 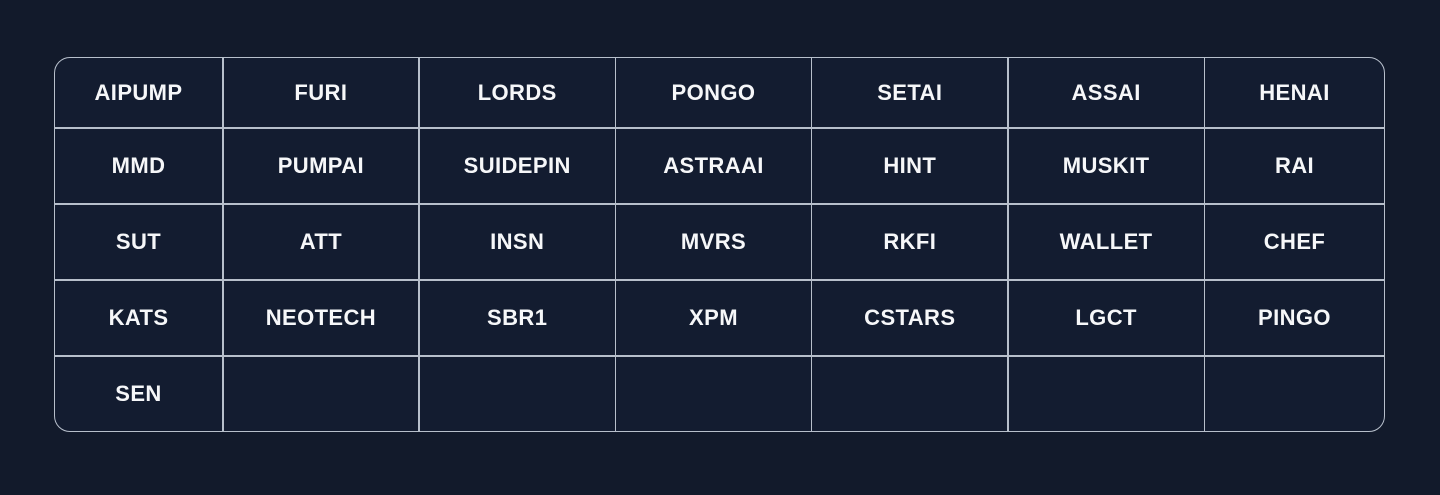 What do you see at coordinates (517, 241) in the screenshot?
I see `ticker-cell: INSN` at bounding box center [517, 241].